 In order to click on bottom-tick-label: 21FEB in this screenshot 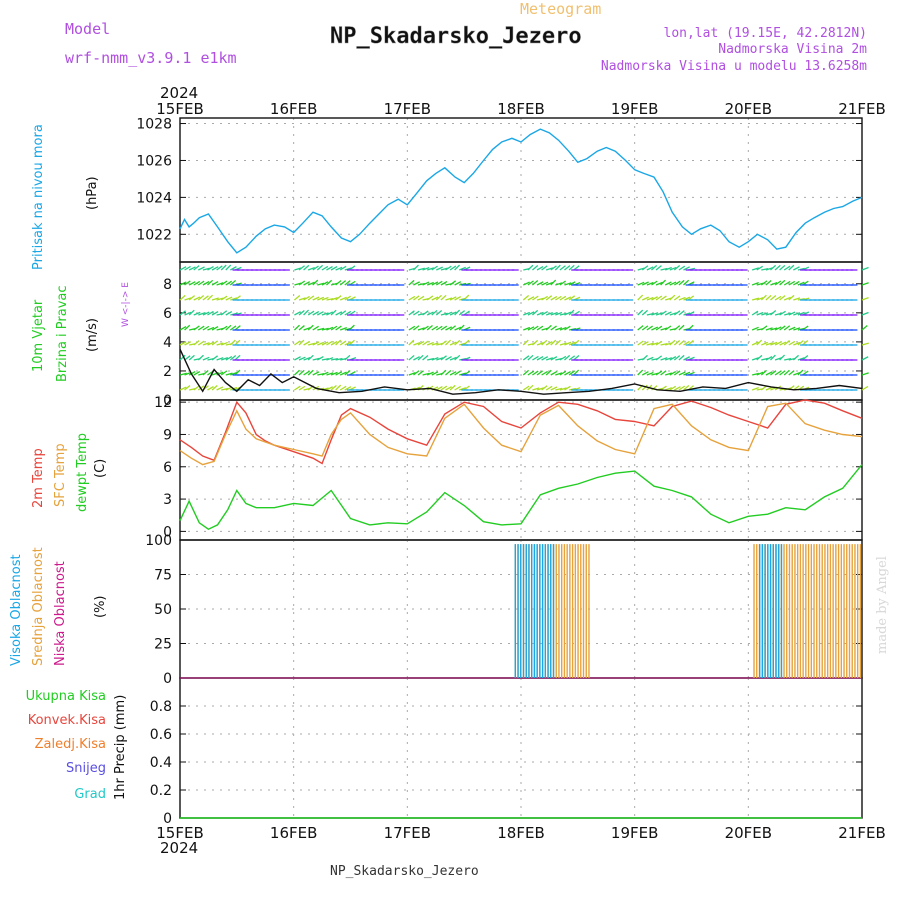, I will do `click(861, 833)`.